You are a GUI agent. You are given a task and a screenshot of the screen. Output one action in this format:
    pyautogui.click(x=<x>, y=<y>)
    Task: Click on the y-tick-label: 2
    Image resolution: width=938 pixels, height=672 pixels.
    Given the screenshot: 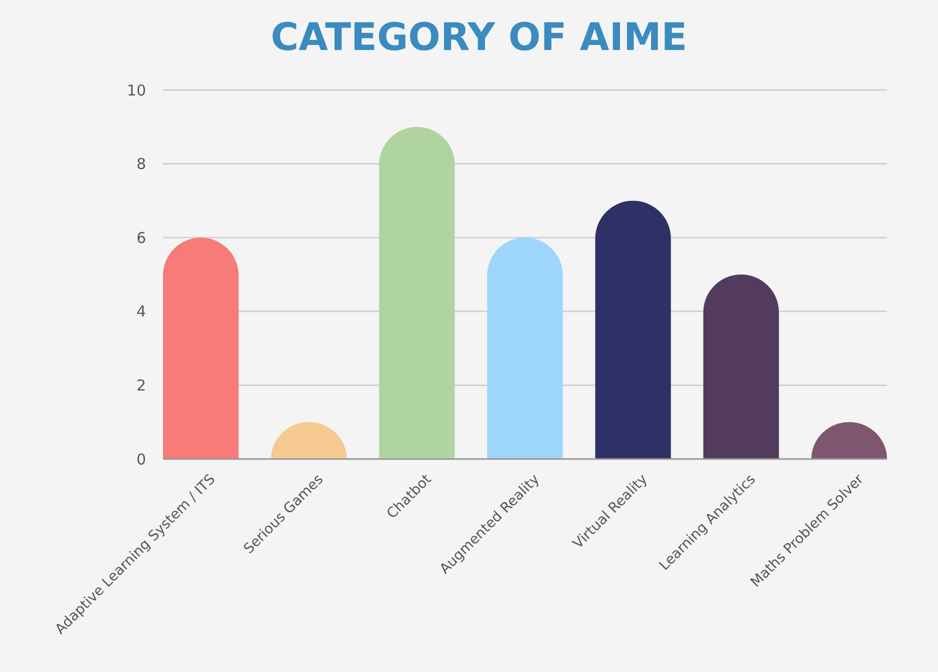 What is the action you would take?
    pyautogui.click(x=141, y=385)
    